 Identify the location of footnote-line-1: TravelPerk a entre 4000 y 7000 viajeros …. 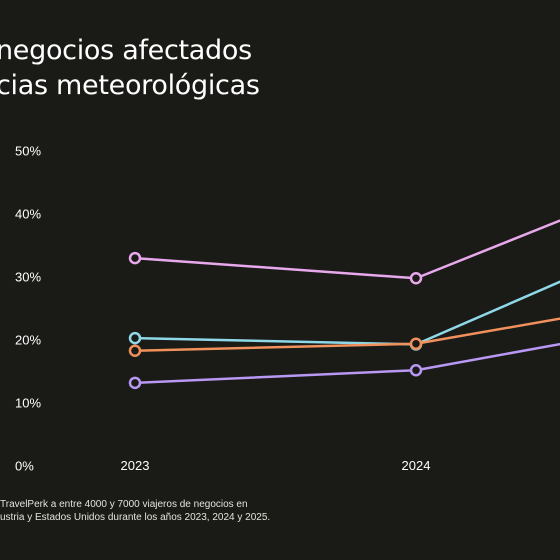
(124, 504).